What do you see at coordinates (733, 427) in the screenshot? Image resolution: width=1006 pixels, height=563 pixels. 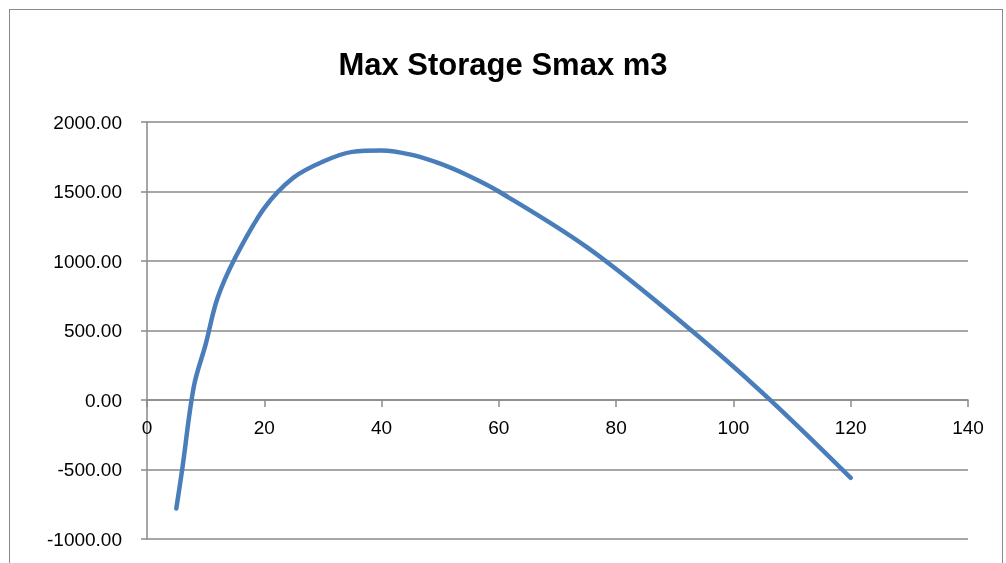 I see `x-tick-label: 100` at bounding box center [733, 427].